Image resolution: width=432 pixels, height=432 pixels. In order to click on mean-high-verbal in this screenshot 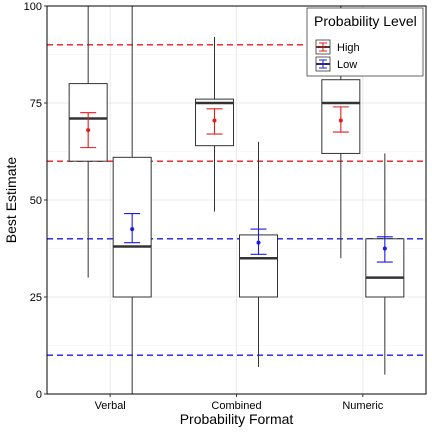, I will do `click(88, 130)`.